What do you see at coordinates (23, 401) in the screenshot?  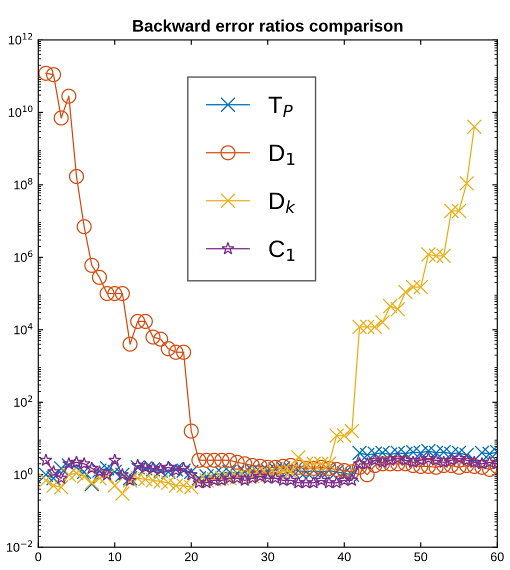 I see `y-tick-label: 10$^{2}$` at bounding box center [23, 401].